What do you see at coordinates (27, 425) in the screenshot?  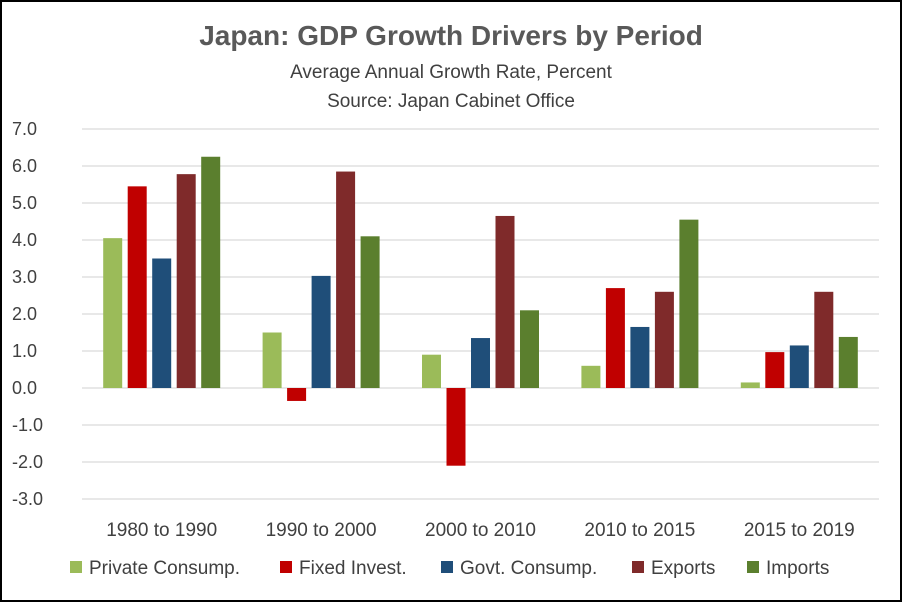 I see `y-tick-label: -1.0` at bounding box center [27, 425].